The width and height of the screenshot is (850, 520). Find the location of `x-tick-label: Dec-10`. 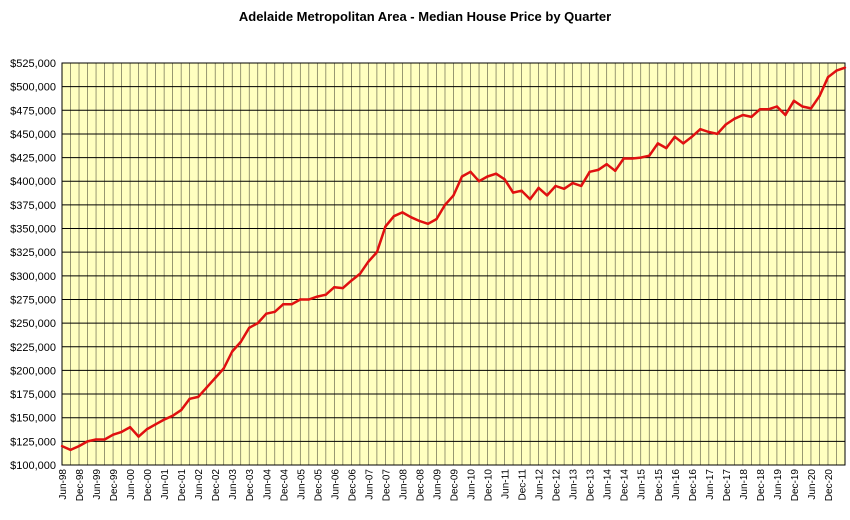

x-tick-label: Dec-10 is located at coordinates (489, 485).